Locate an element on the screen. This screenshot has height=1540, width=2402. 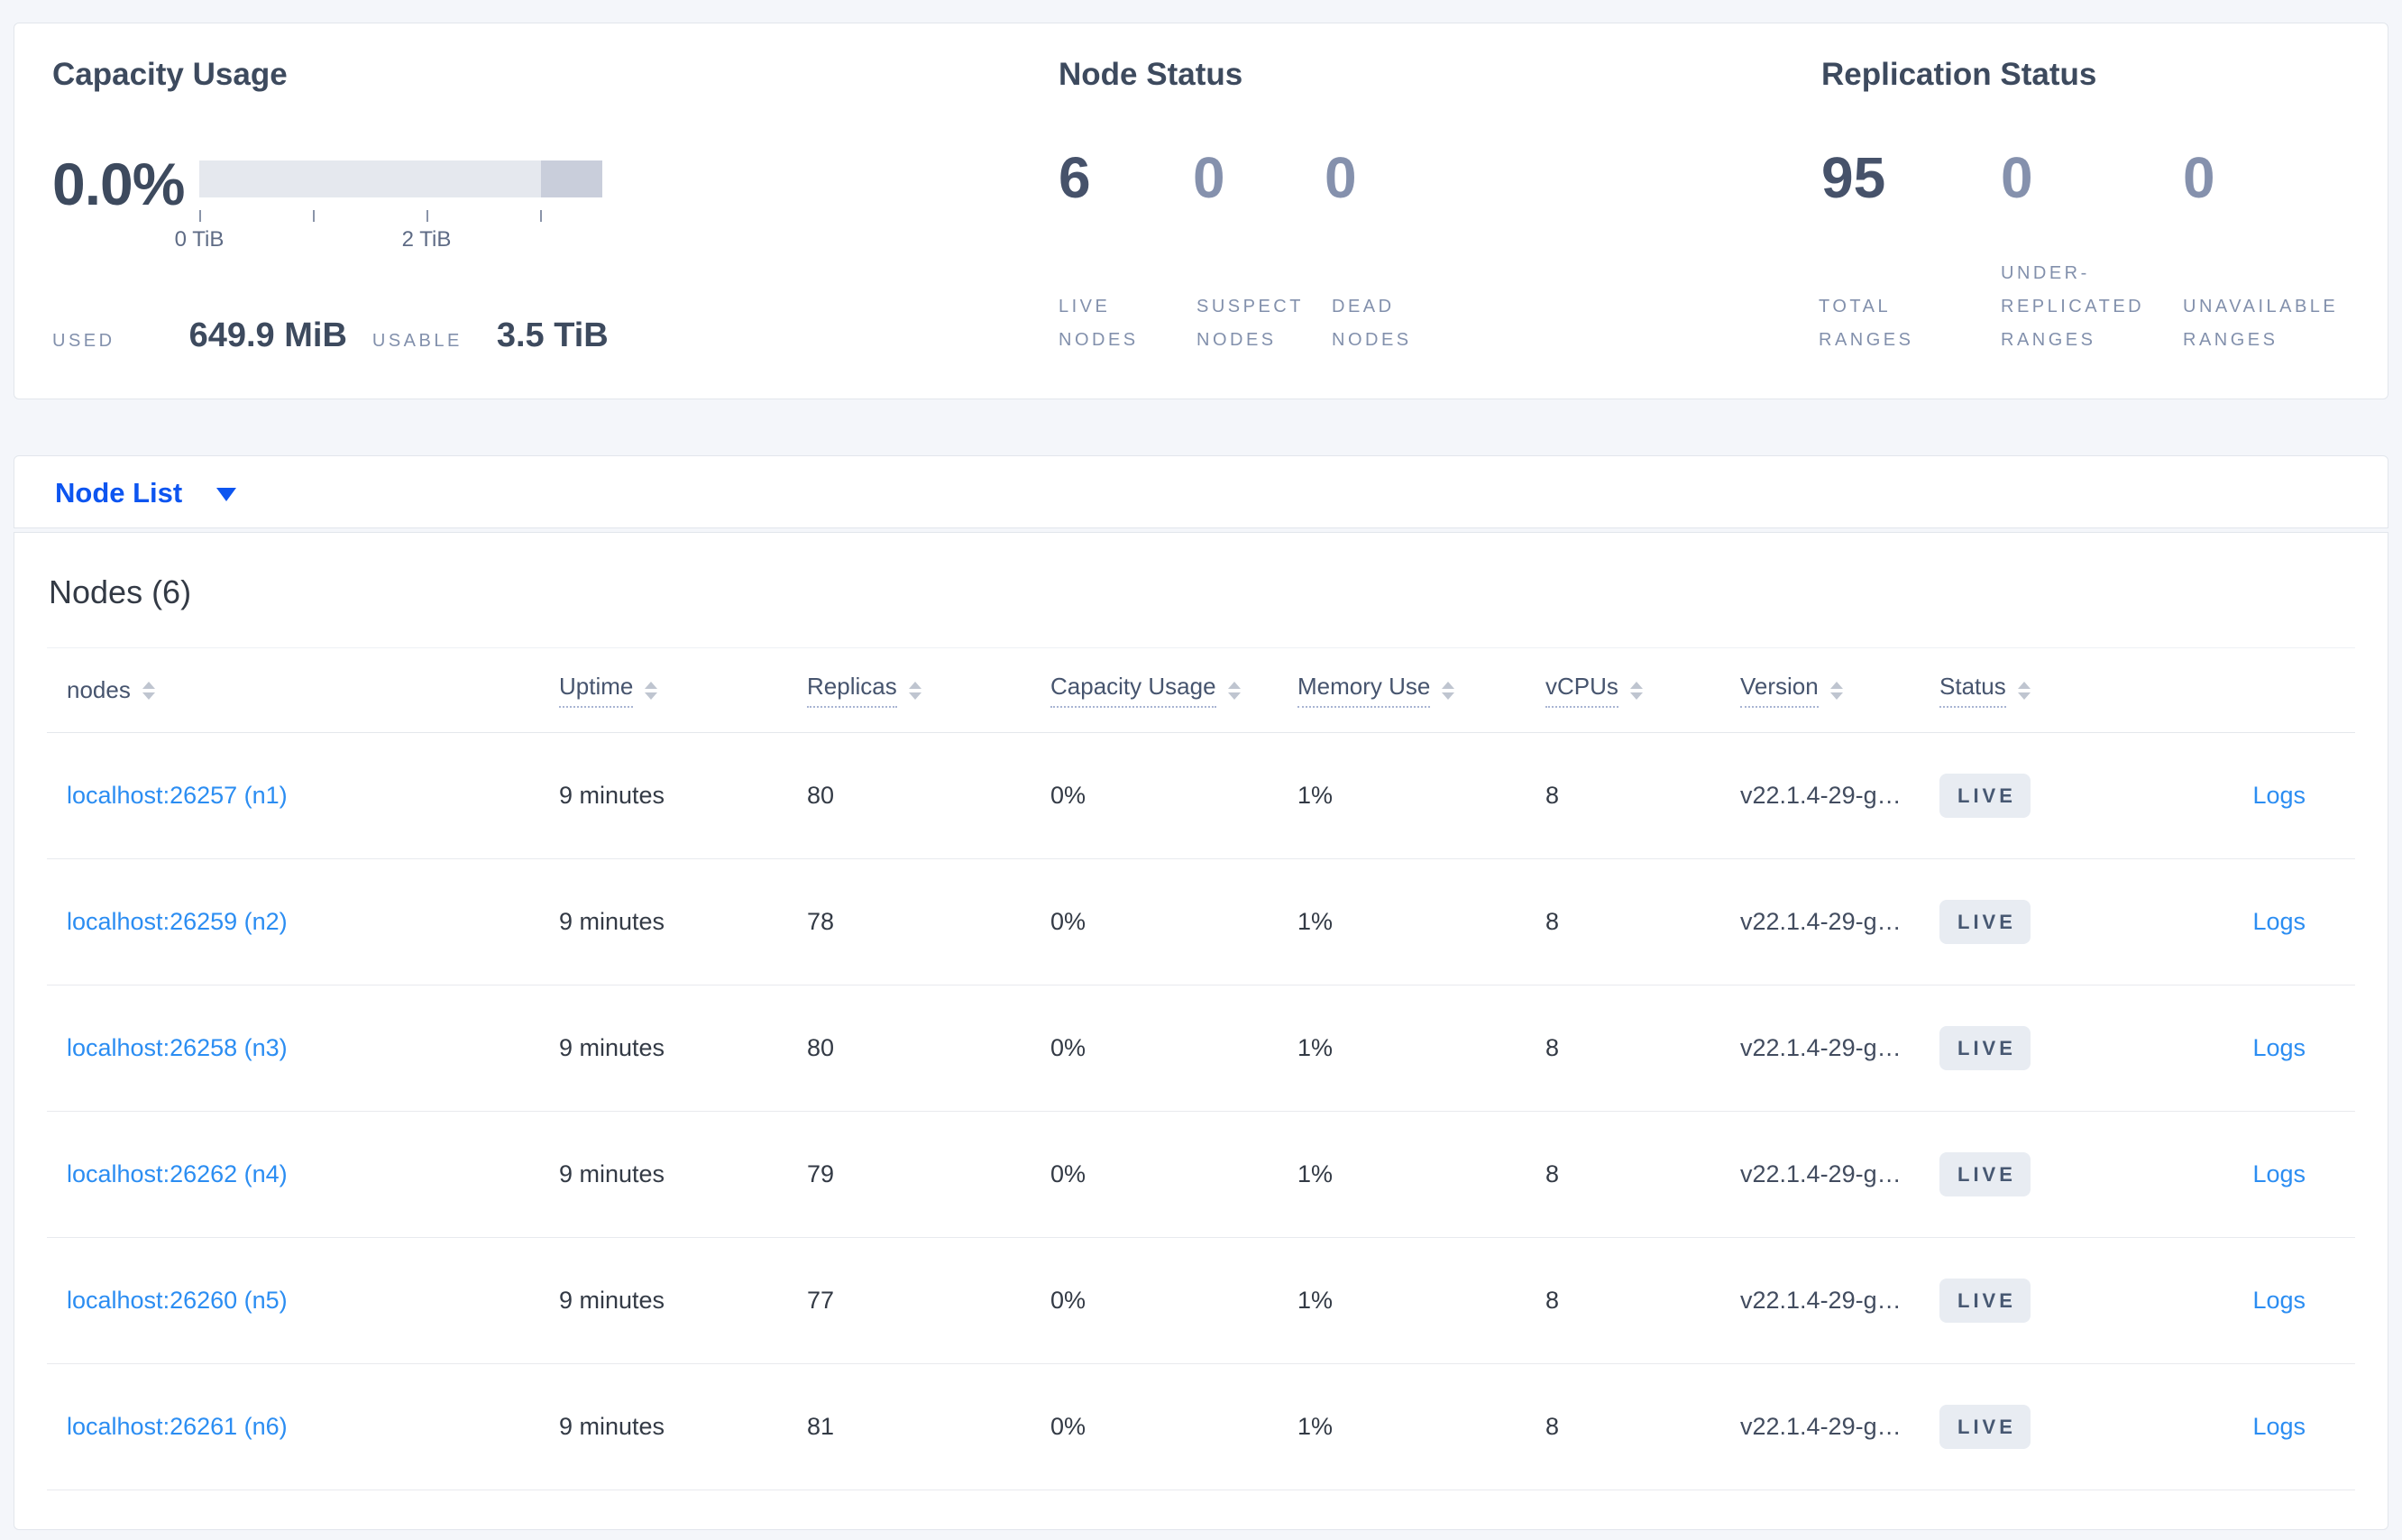
dead-nodes-label: DEAD NODES is located at coordinates (1372, 323).